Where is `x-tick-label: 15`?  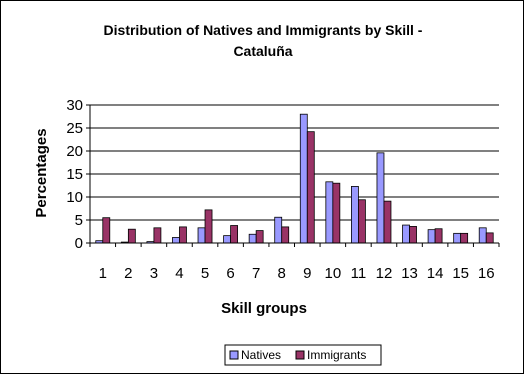 x-tick-label: 15 is located at coordinates (460, 273).